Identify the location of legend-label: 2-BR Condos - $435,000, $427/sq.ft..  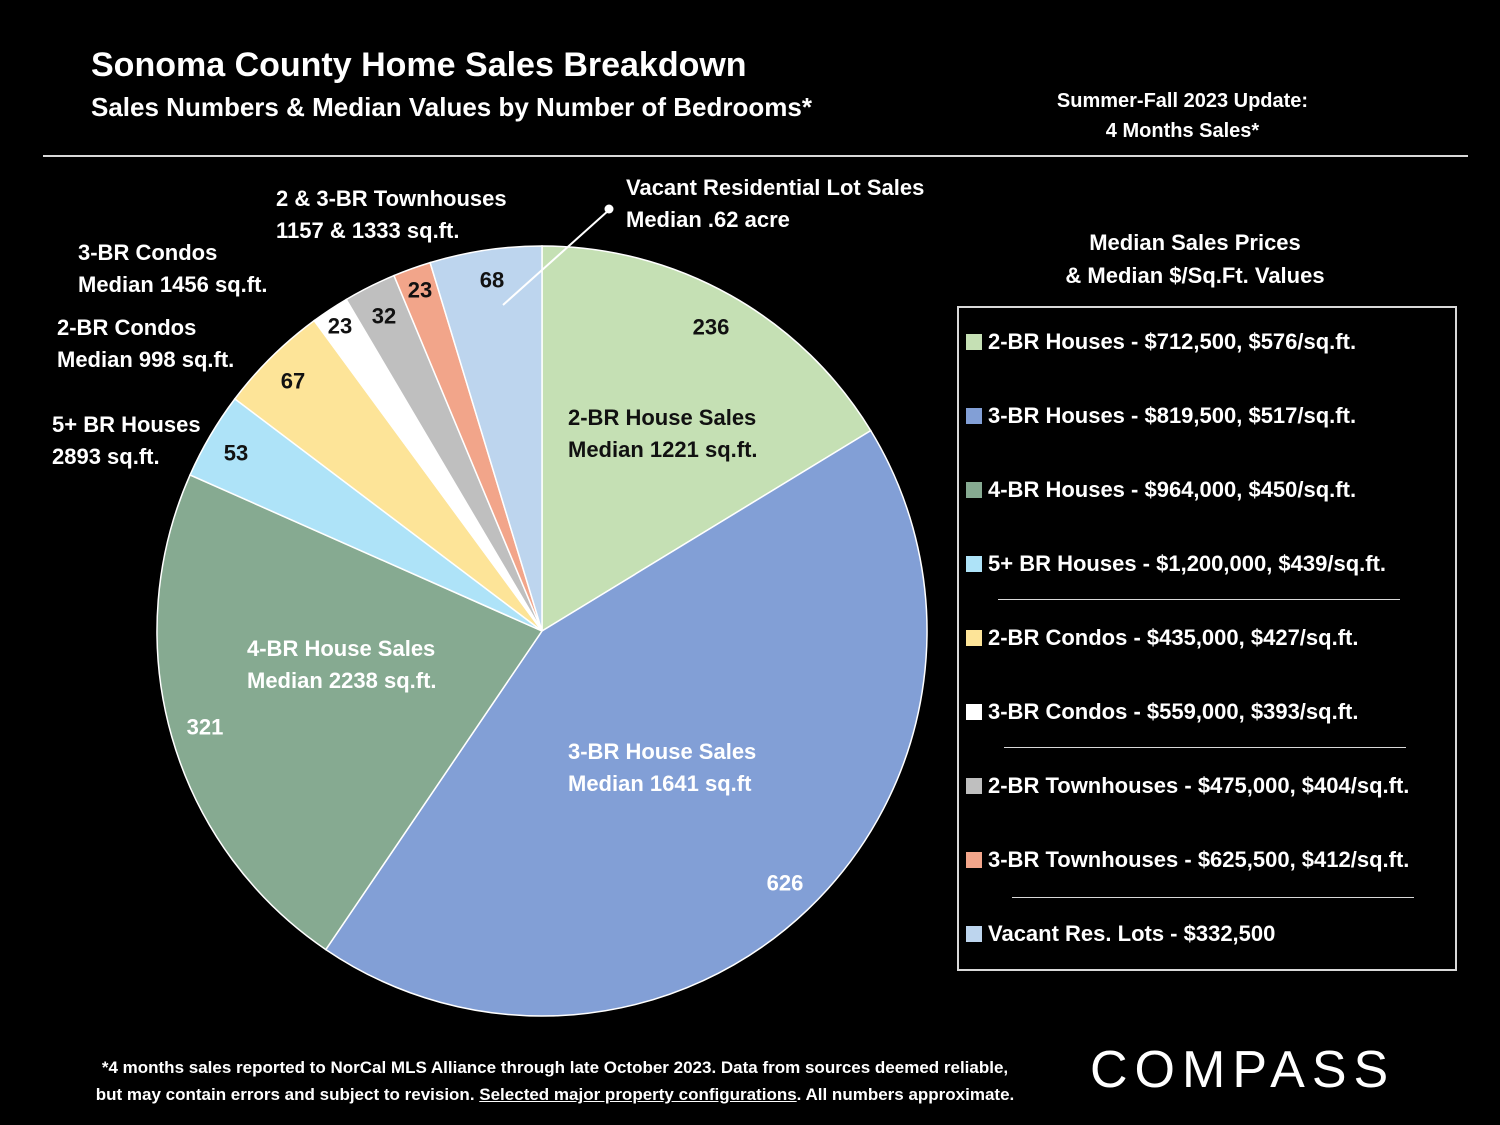
(1173, 637).